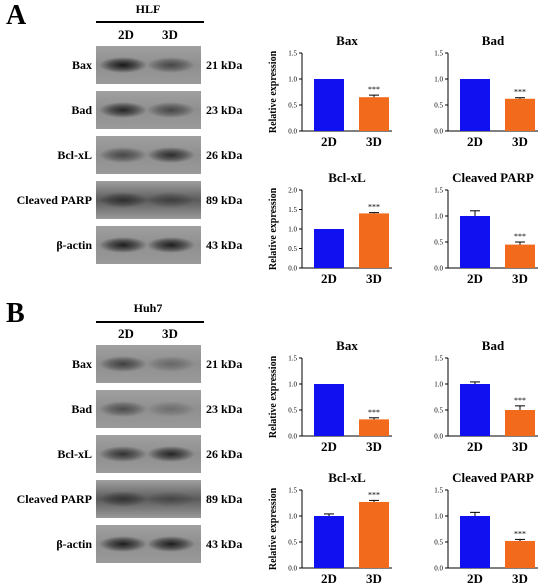 The image size is (550, 588). What do you see at coordinates (486, 228) in the screenshot?
I see `chart-3: Cleaved PARP 0.0 0.5 1.0 1.5 2D *** 3D` at bounding box center [486, 228].